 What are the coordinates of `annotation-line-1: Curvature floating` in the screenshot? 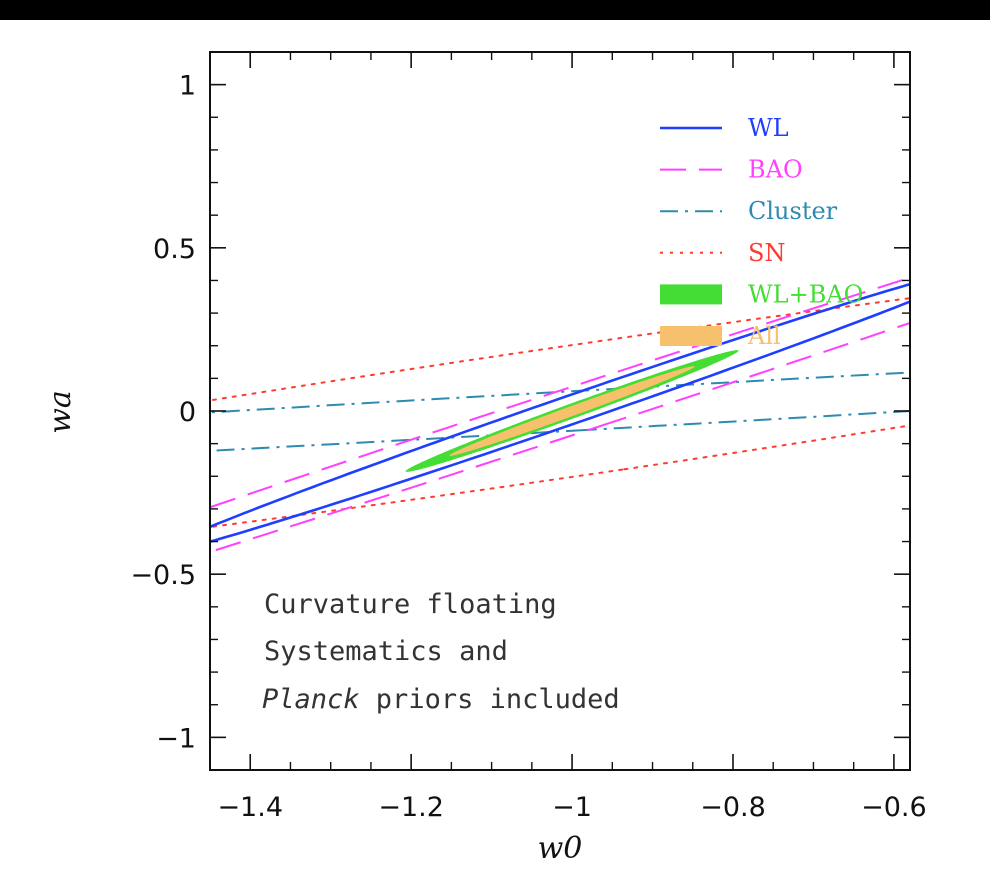 It's located at (410, 604).